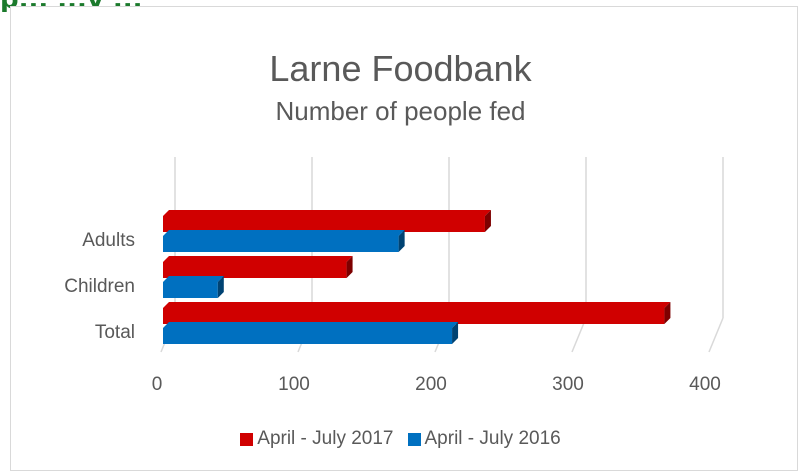  Describe the element at coordinates (99, 286) in the screenshot. I see `y-tick-label: Children` at that location.